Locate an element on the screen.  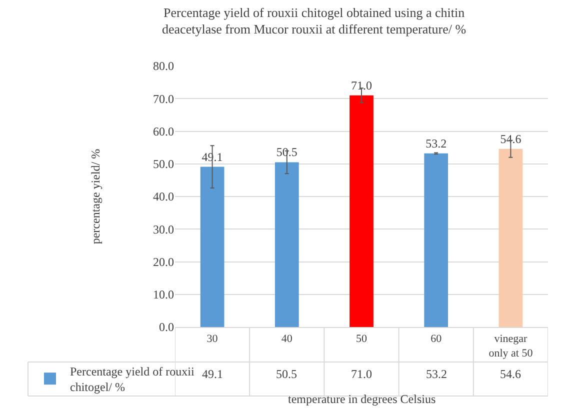
x-tick-label: vinegar only at 50 is located at coordinates (511, 346).